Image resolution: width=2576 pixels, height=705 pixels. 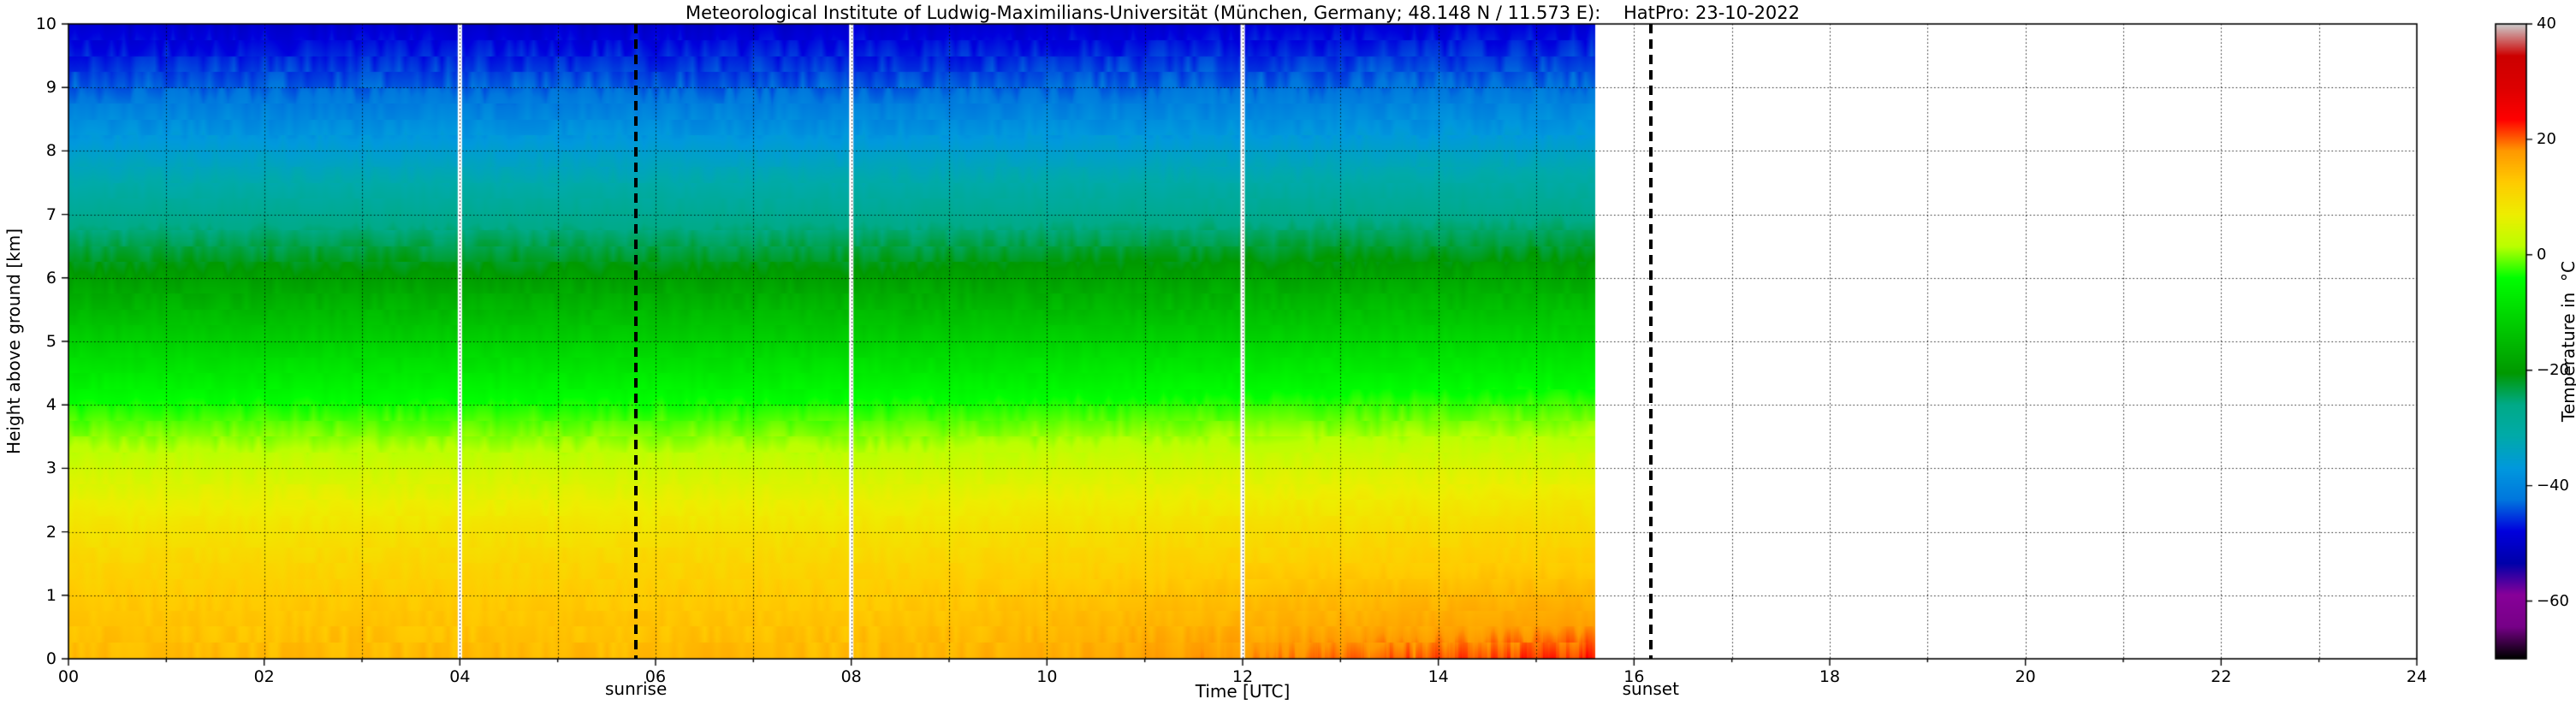 I want to click on colorbar-tick-label: −40, so click(x=2553, y=485).